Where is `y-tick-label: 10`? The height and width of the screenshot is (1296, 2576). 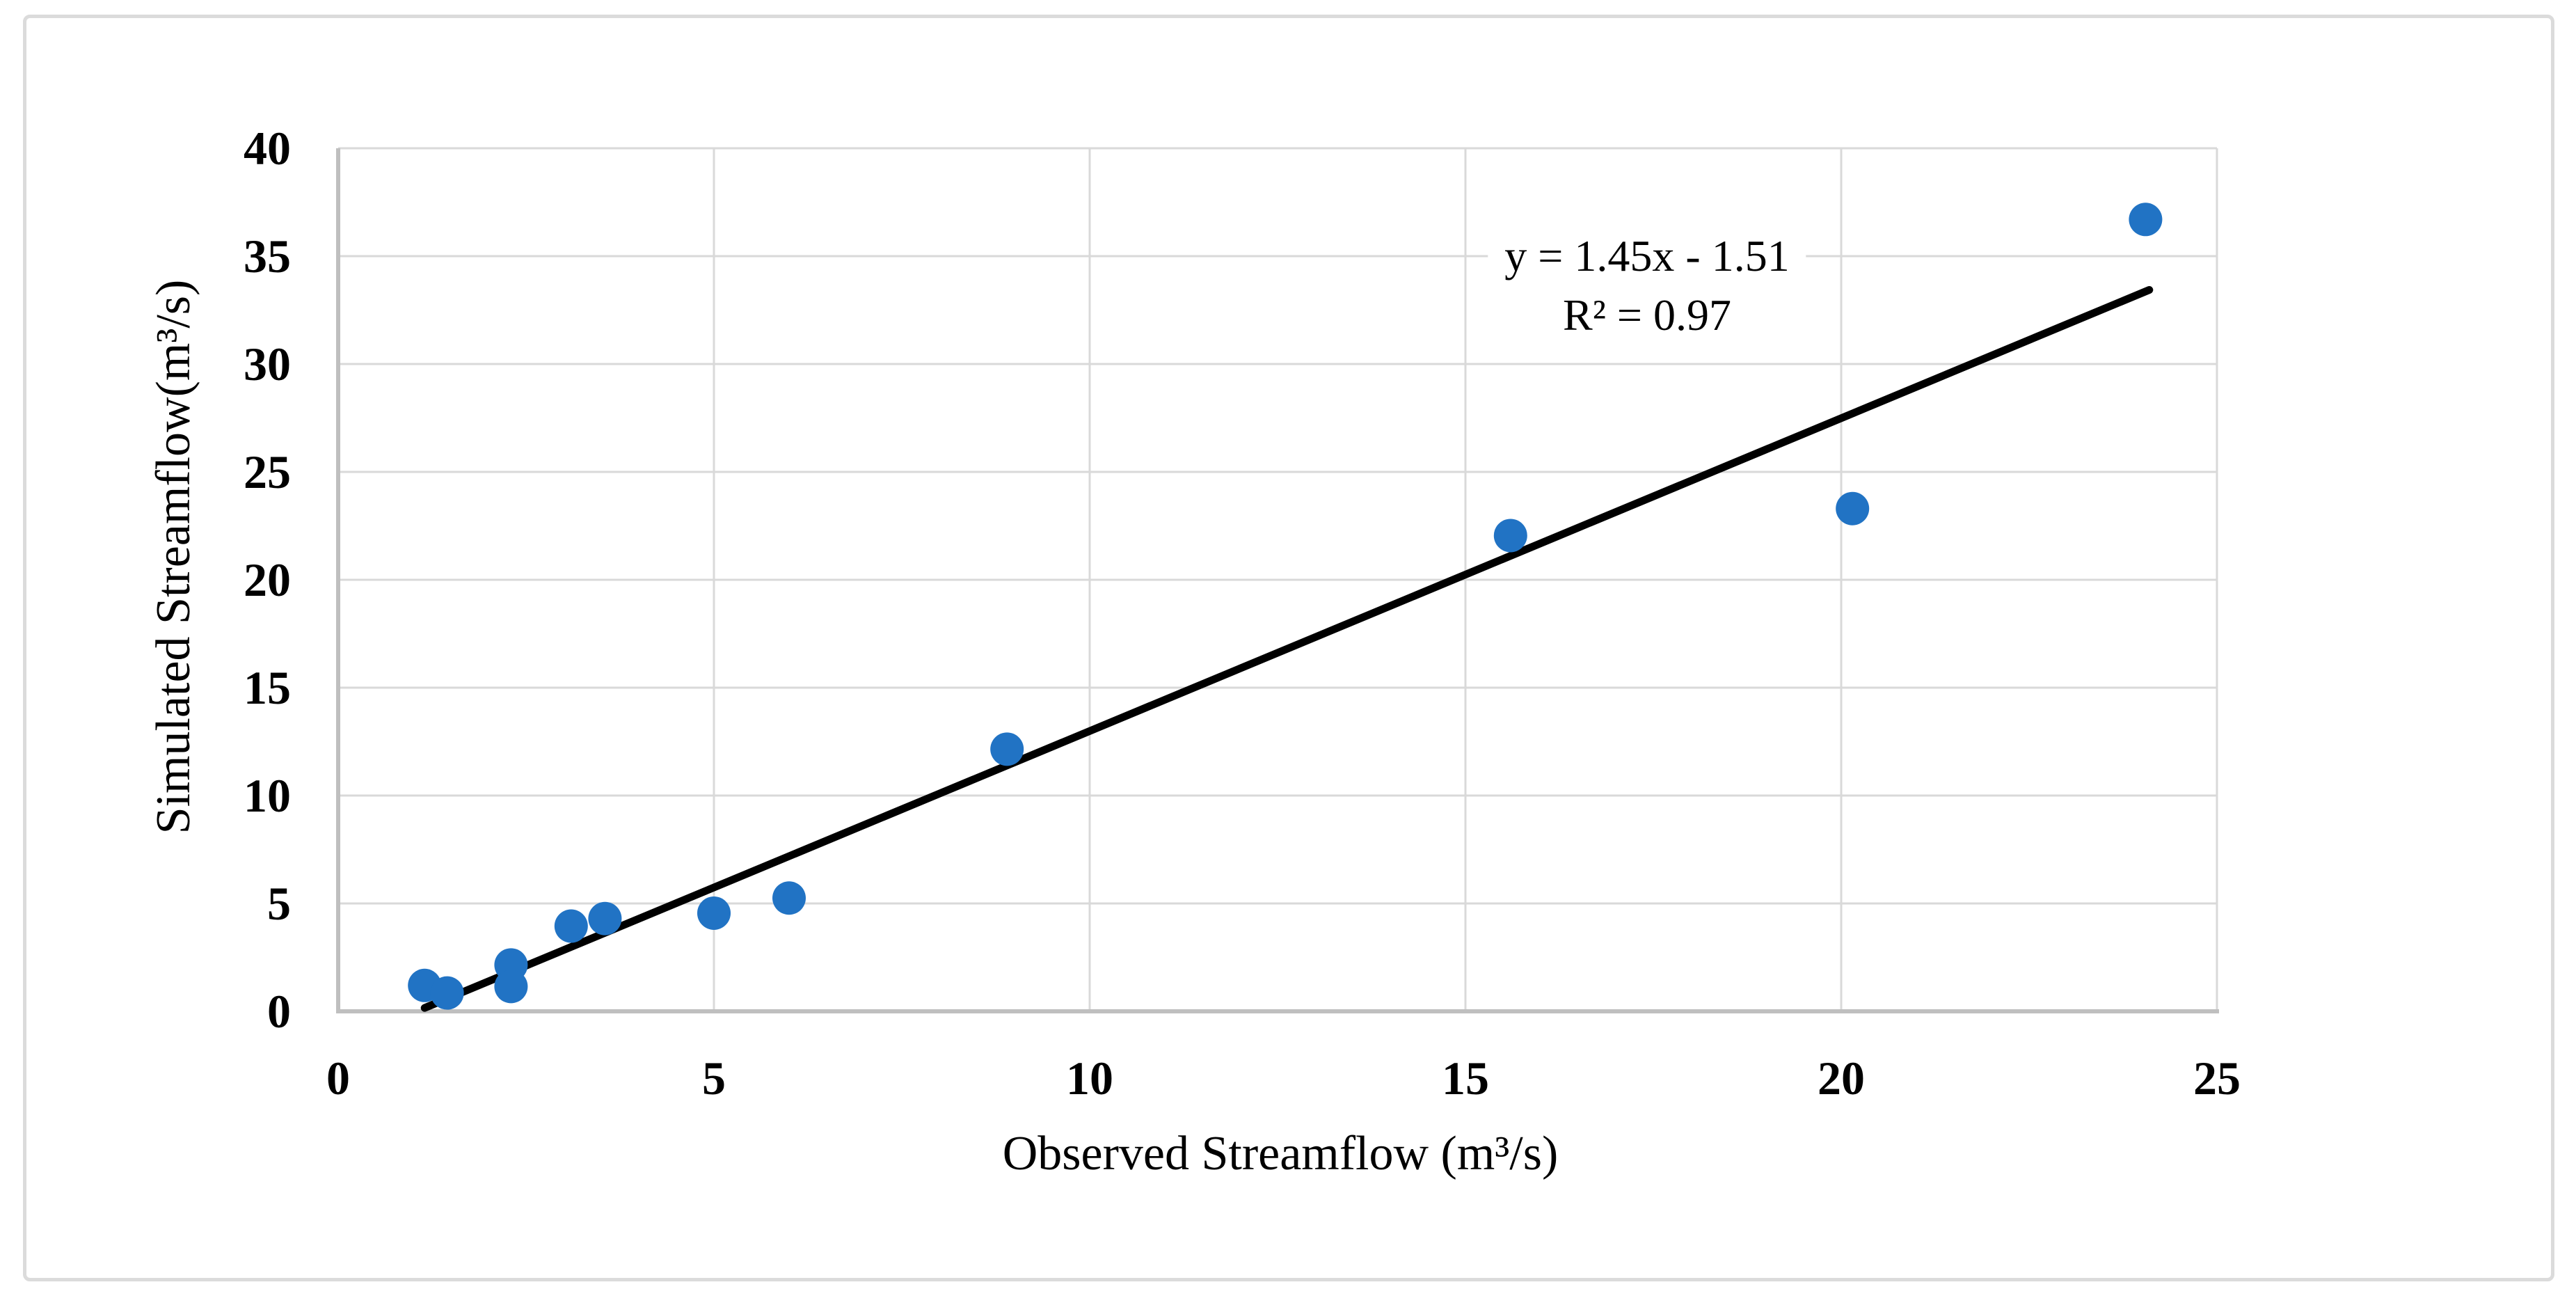
y-tick-label: 10 is located at coordinates (267, 796).